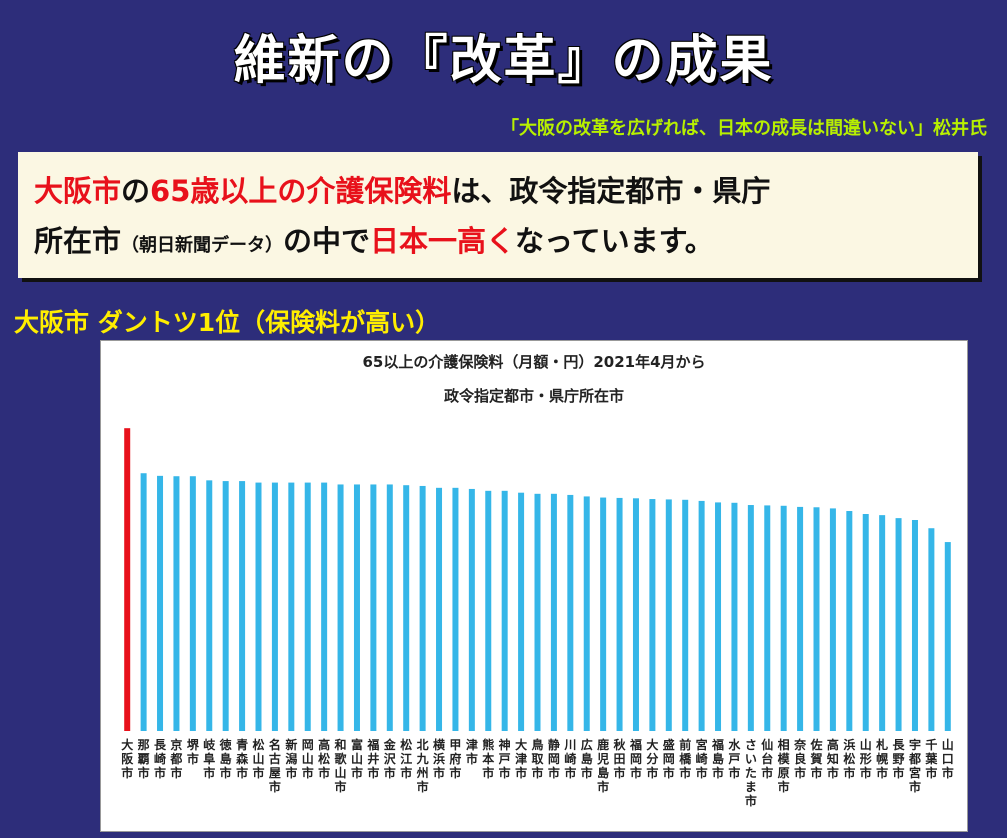 The width and height of the screenshot is (1007, 838). Describe the element at coordinates (717, 758) in the screenshot. I see `x-tick-label: 福島市` at that location.